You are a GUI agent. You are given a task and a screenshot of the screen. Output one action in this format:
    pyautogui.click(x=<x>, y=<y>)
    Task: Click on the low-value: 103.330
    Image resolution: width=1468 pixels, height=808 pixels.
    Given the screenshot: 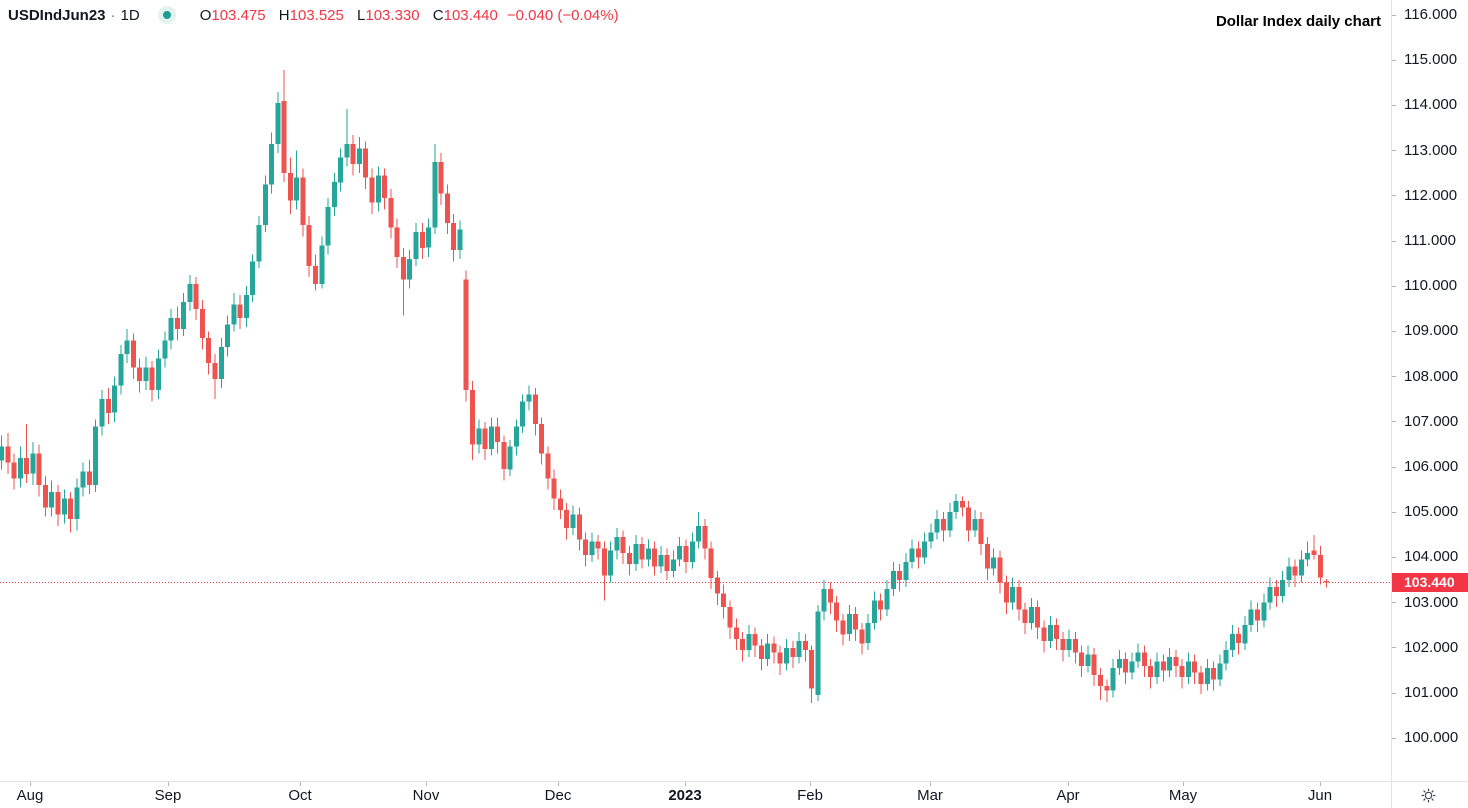 What is the action you would take?
    pyautogui.click(x=392, y=15)
    